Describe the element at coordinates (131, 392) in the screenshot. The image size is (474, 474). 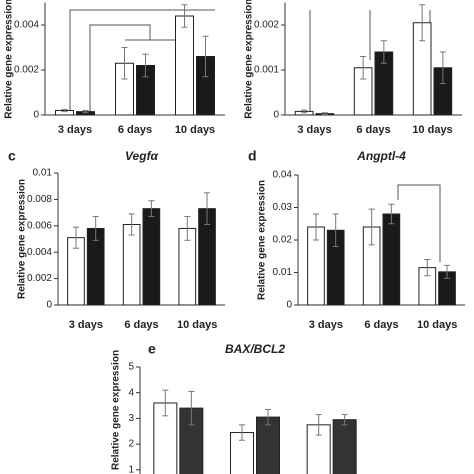
I see `y-tick-label: 4` at that location.